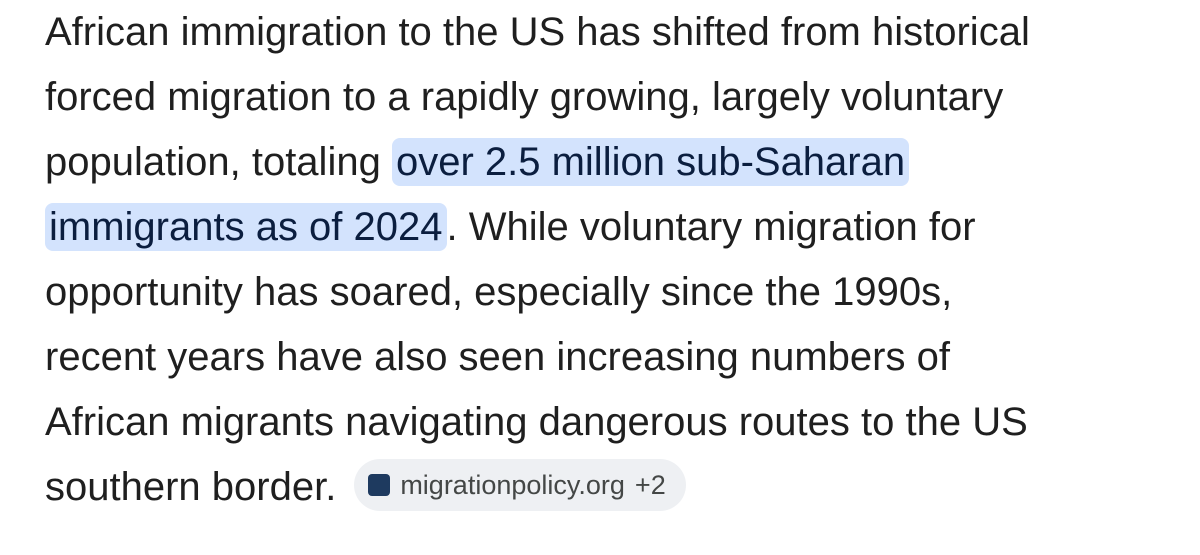 The width and height of the screenshot is (1200, 555). What do you see at coordinates (650, 484) in the screenshot?
I see `source-more: +2` at bounding box center [650, 484].